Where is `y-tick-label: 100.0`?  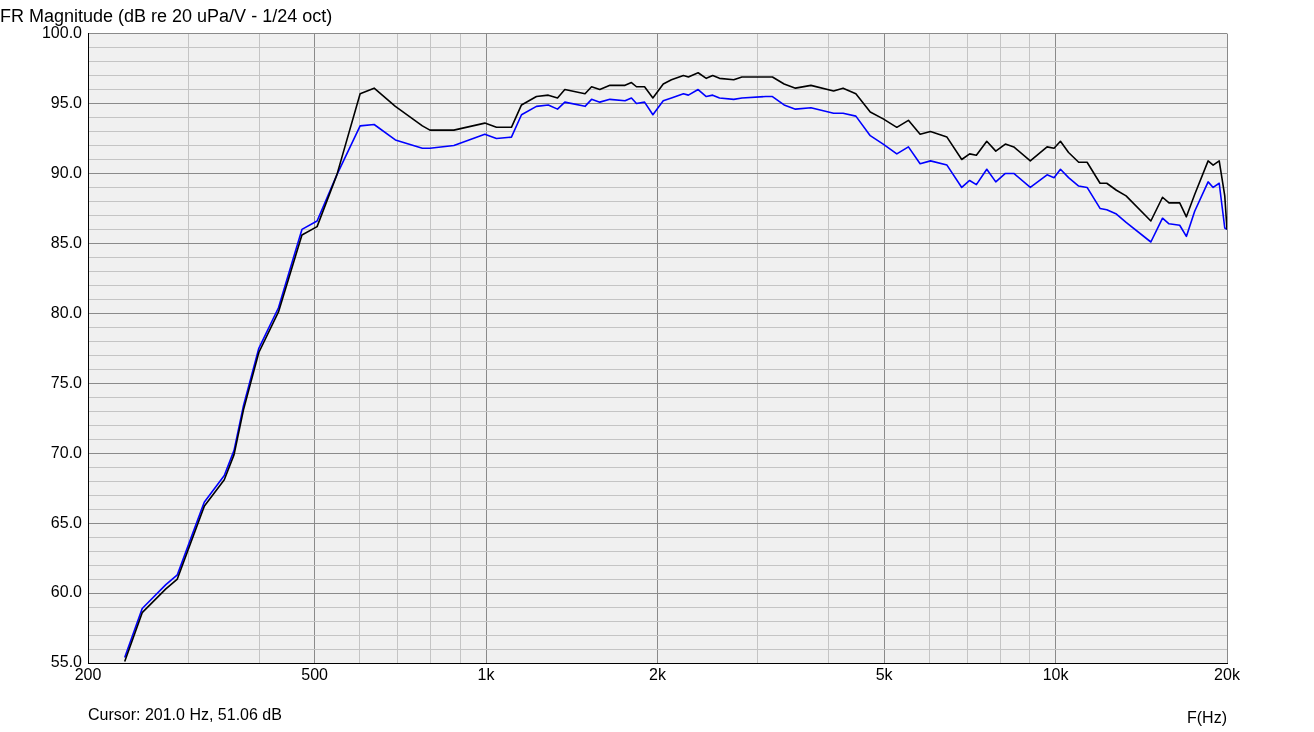 y-tick-label: 100.0 is located at coordinates (62, 33).